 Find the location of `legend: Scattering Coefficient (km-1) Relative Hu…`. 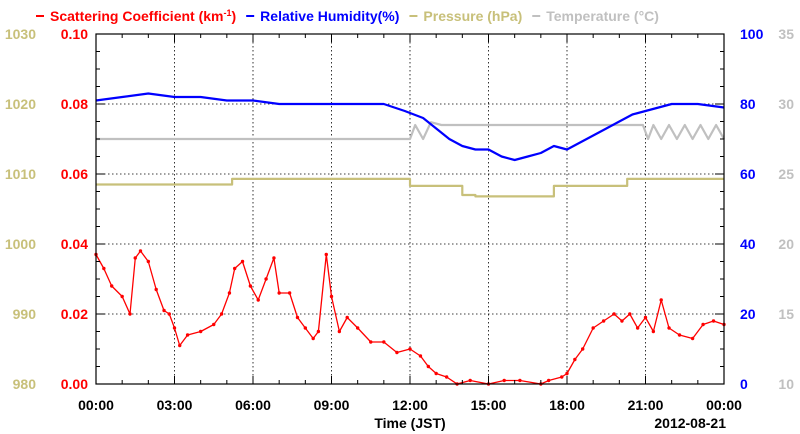

legend: Scattering Coefficient (km-1) Relative Hu… is located at coordinates (347, 16).